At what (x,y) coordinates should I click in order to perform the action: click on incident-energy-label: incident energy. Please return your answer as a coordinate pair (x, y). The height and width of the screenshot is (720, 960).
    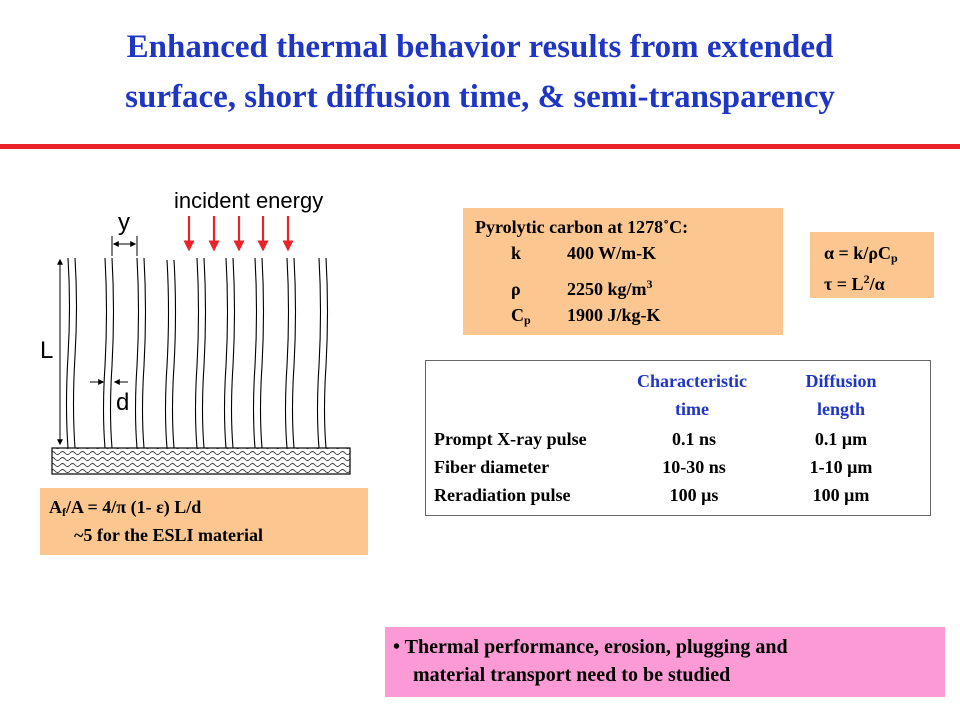
    Looking at the image, I should click on (248, 200).